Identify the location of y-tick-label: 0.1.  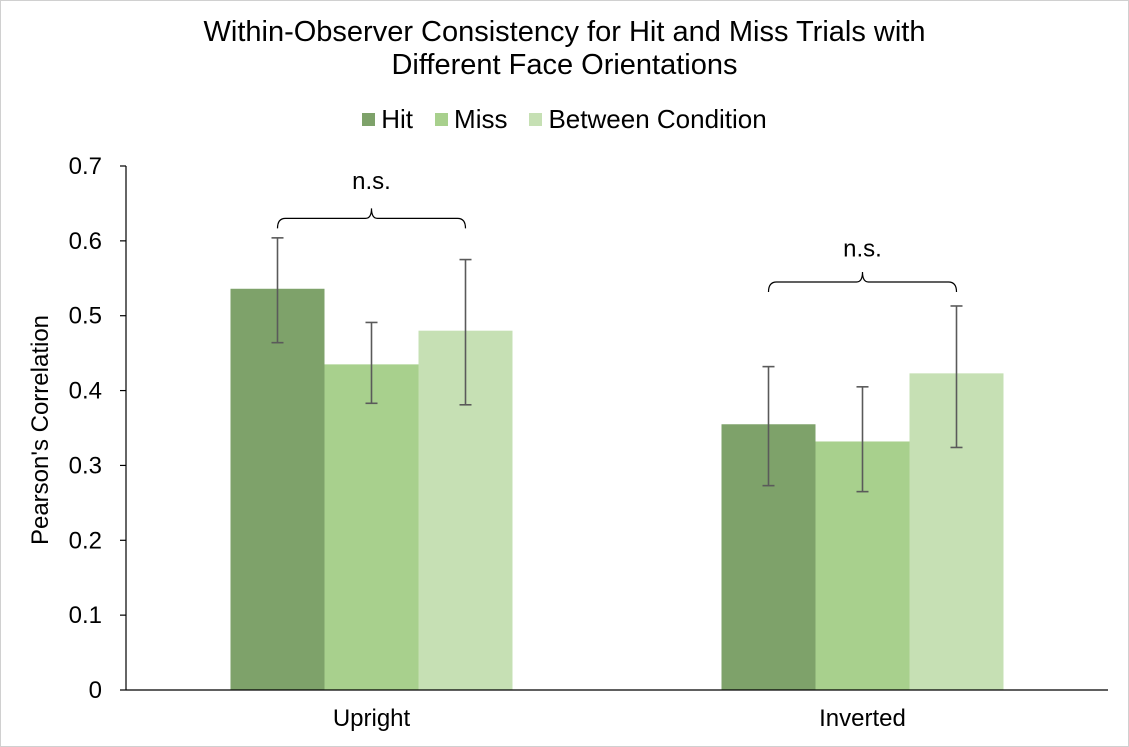
(85, 615).